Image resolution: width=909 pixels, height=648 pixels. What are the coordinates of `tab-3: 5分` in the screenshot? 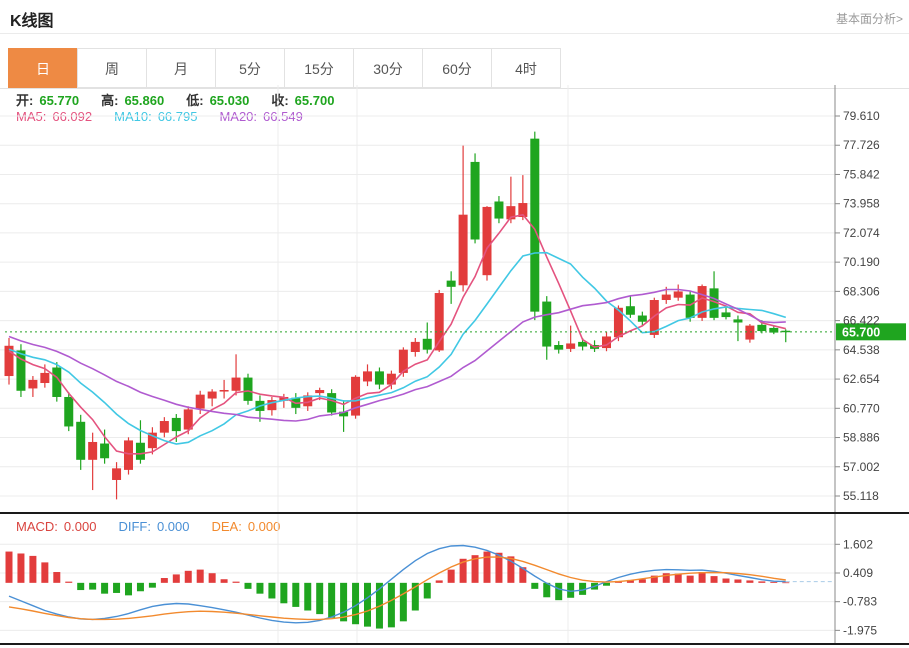 It's located at (250, 68).